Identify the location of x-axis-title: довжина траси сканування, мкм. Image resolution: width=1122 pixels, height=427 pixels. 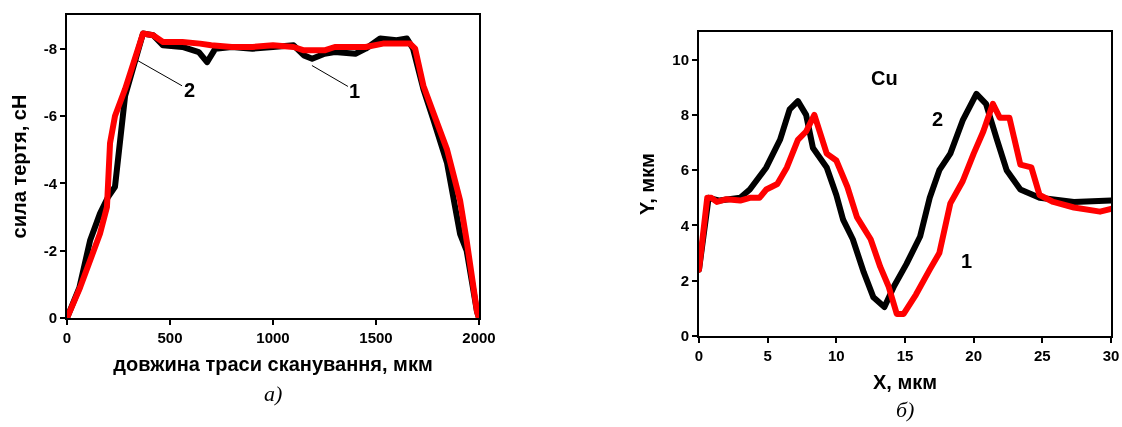
(273, 364).